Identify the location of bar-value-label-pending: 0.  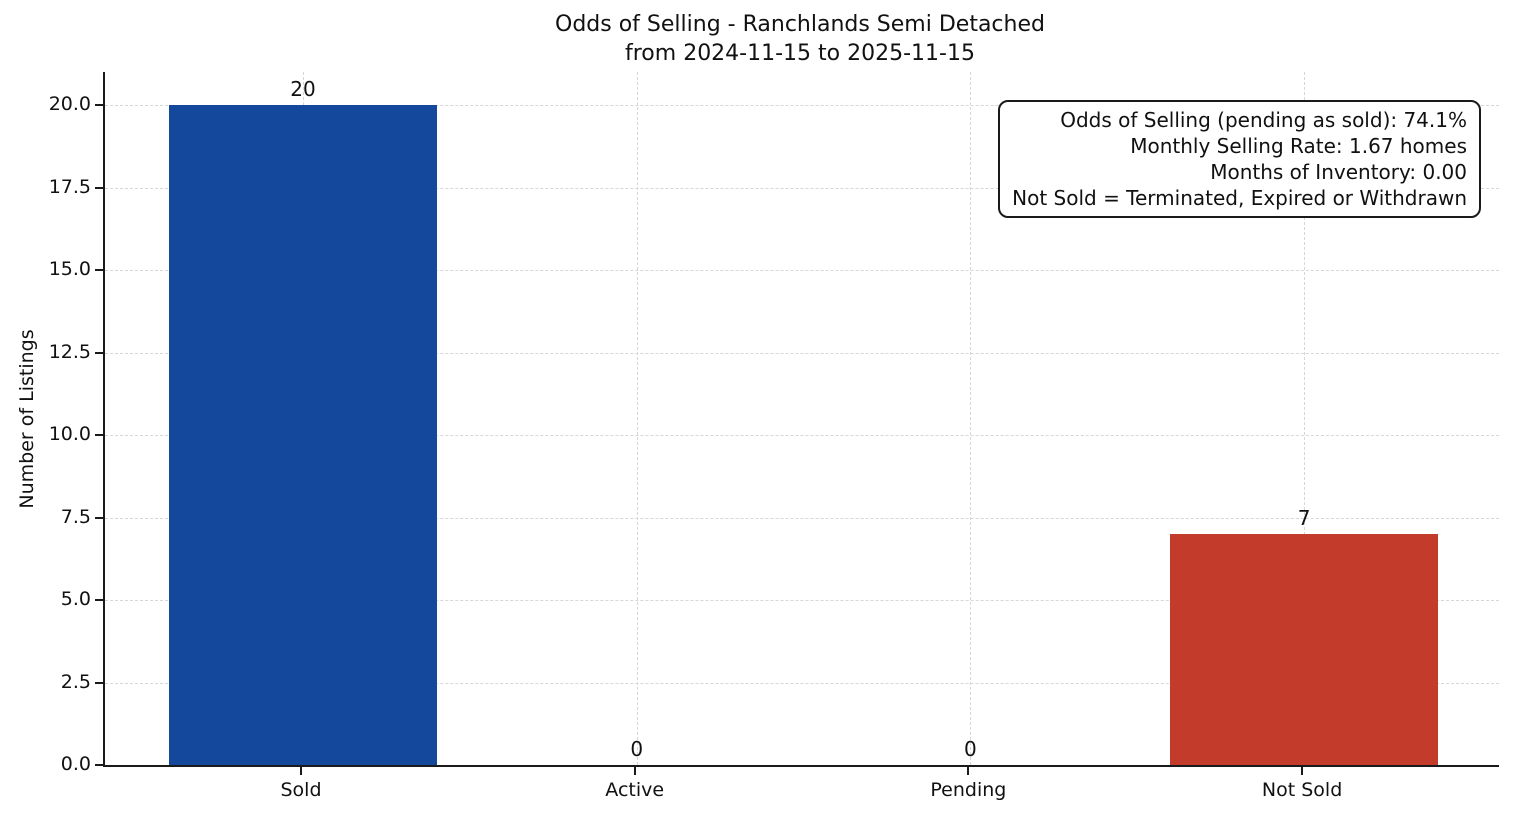
(970, 749).